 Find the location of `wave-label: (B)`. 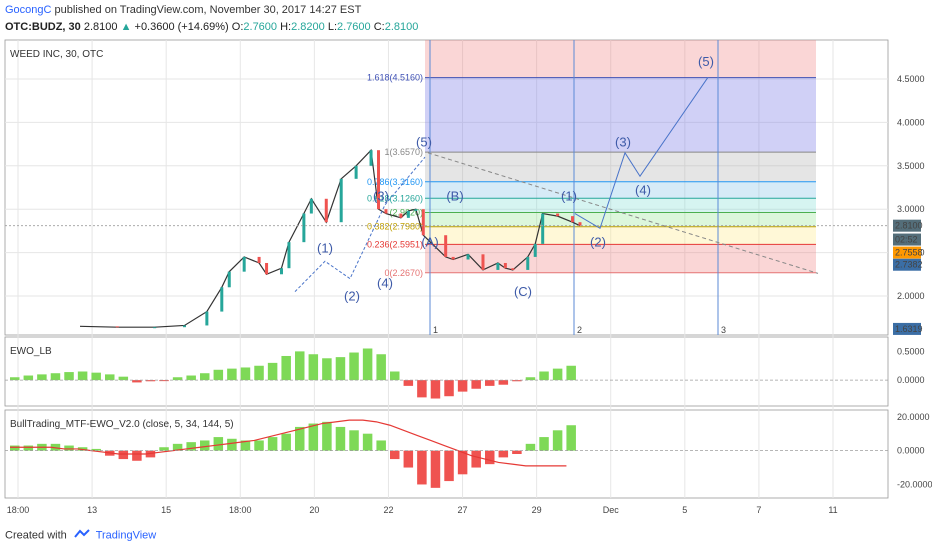

wave-label: (B) is located at coordinates (454, 196).